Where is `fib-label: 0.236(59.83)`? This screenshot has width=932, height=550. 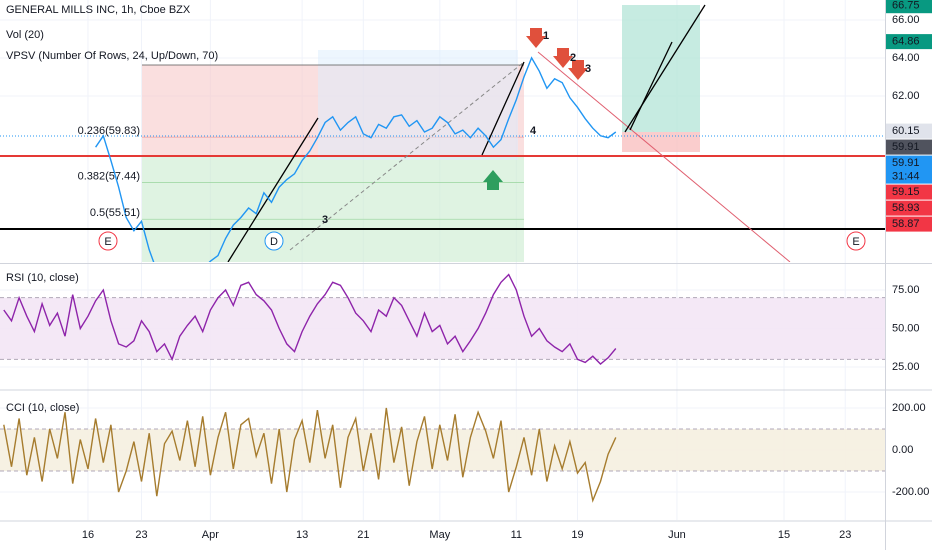
fib-label: 0.236(59.83) is located at coordinates (109, 131).